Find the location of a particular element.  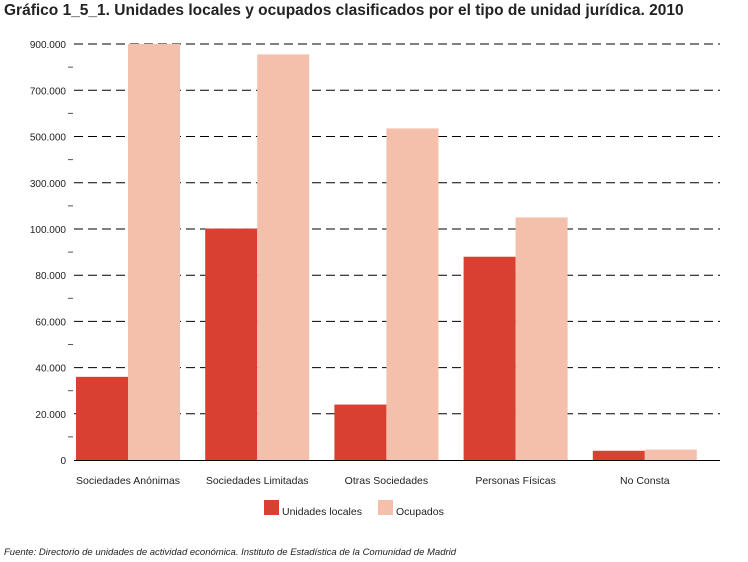

y-tick-label: 700.000 is located at coordinates (48, 91).